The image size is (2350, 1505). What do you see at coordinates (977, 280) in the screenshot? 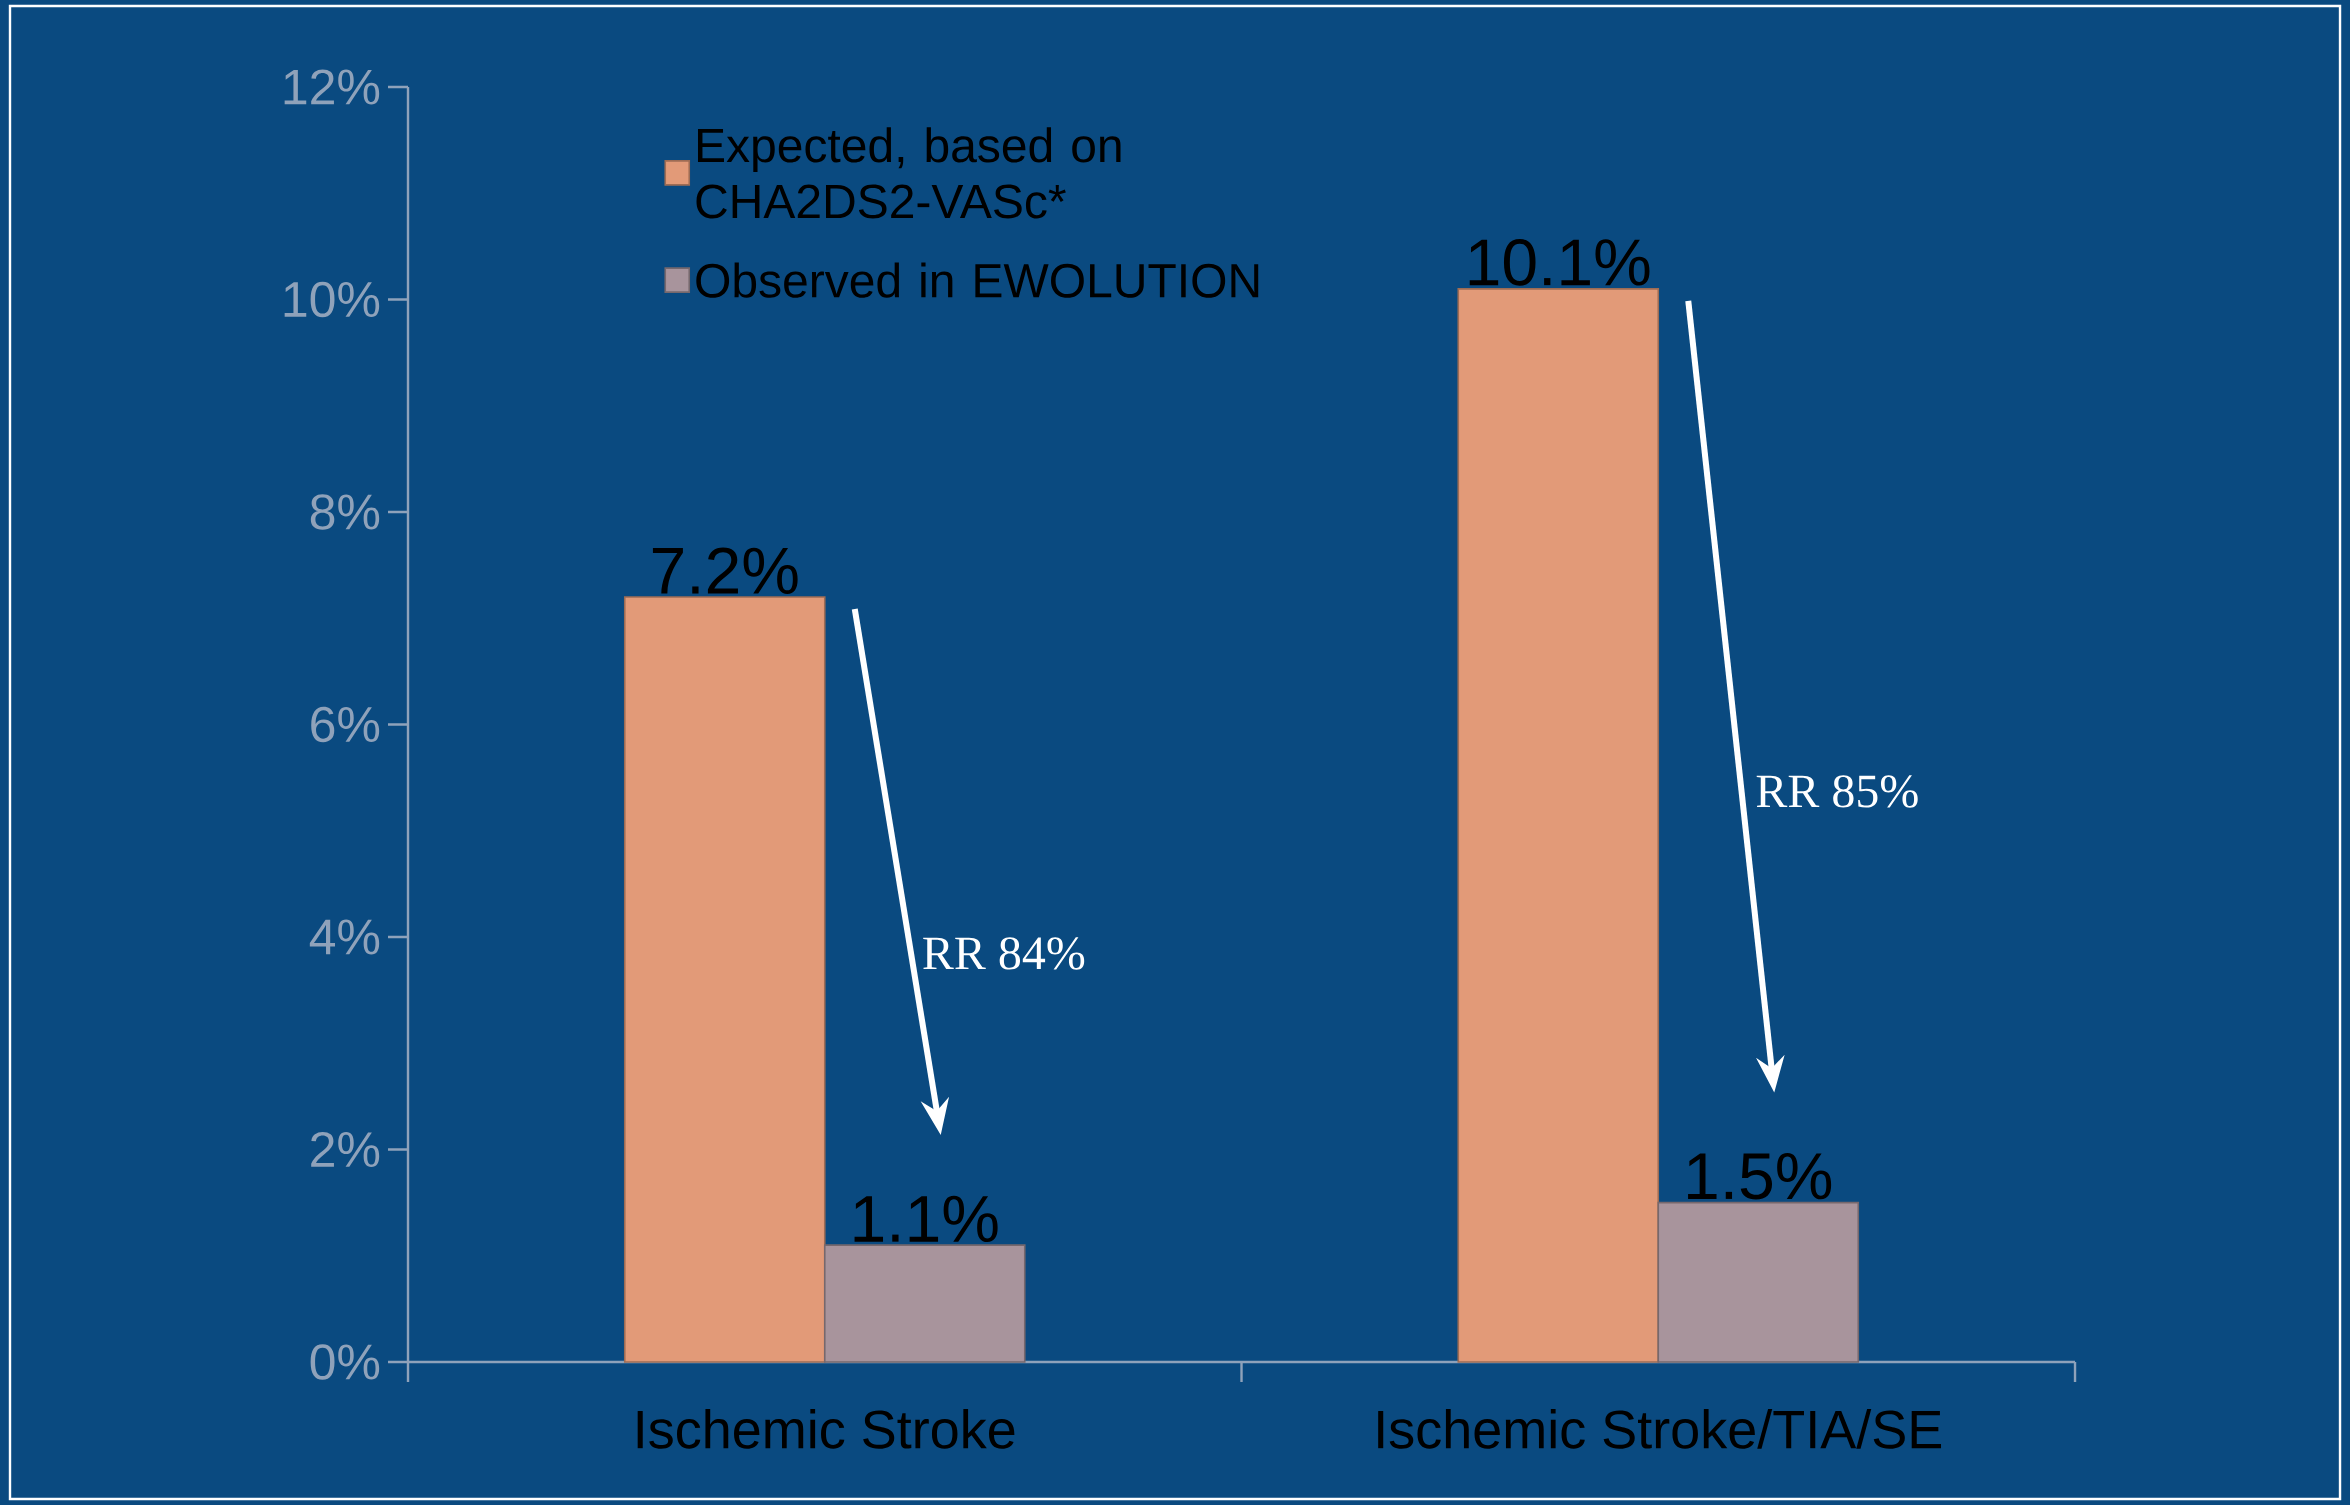
I see `legend-label: Observed in EWOLUTION` at bounding box center [977, 280].